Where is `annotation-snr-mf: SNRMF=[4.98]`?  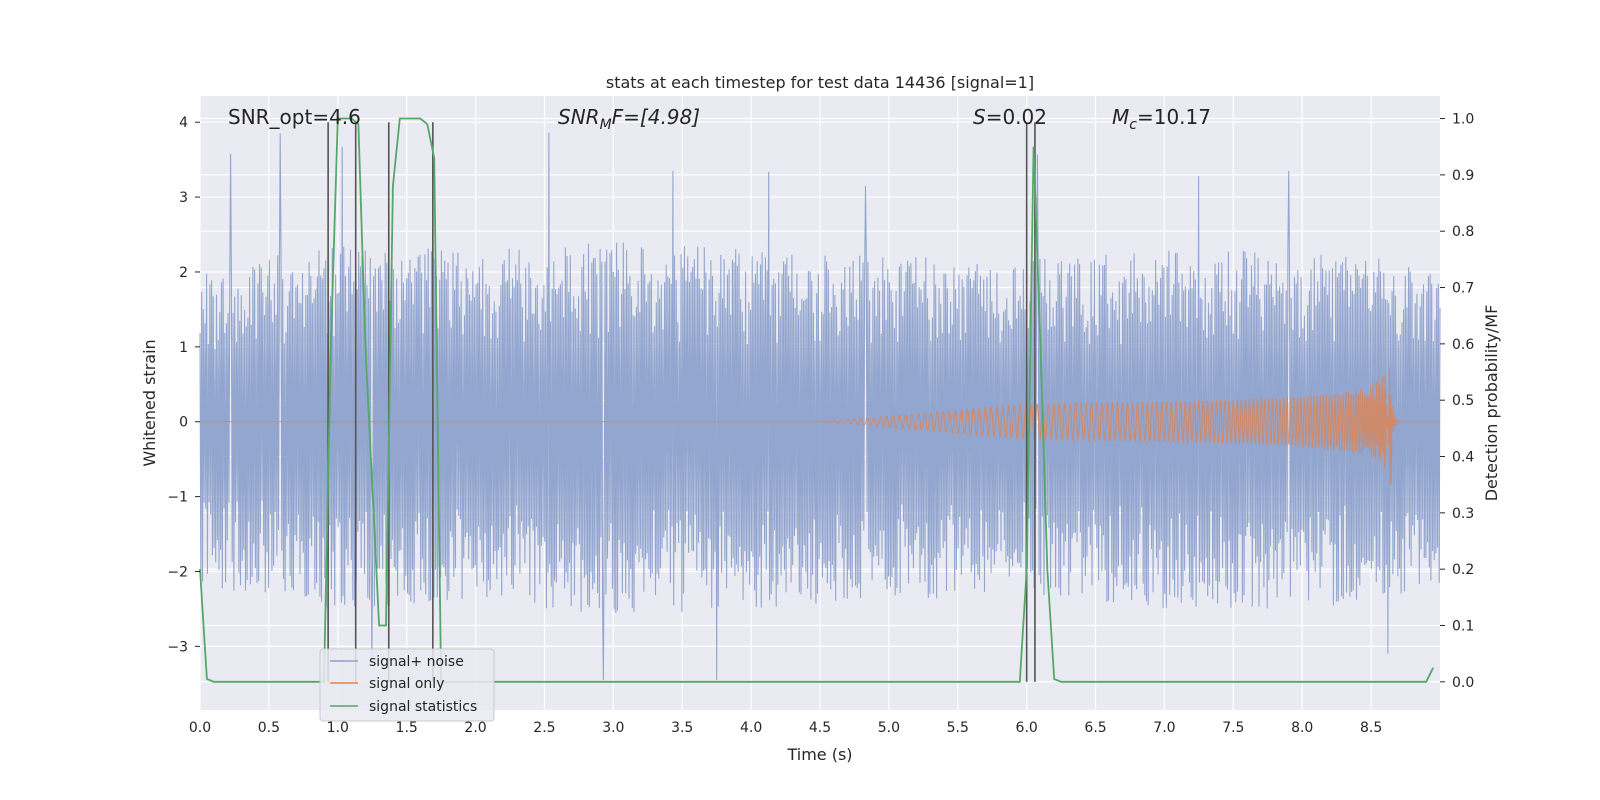
annotation-snr-mf: SNRMF=[4.98] is located at coordinates (629, 119).